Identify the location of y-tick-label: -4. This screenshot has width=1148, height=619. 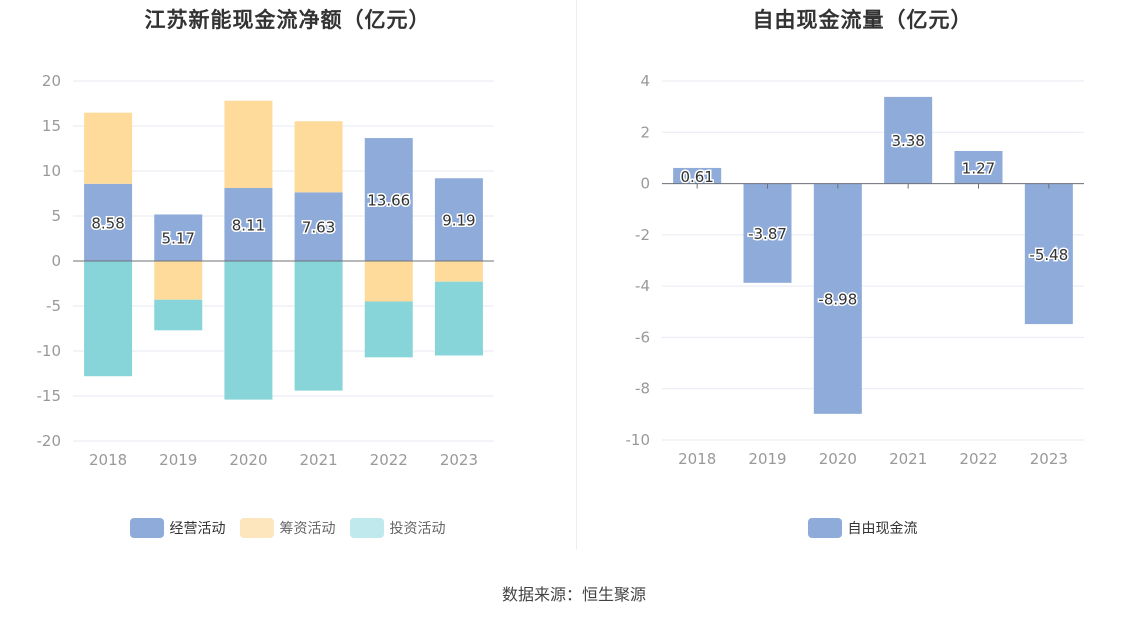
(642, 286).